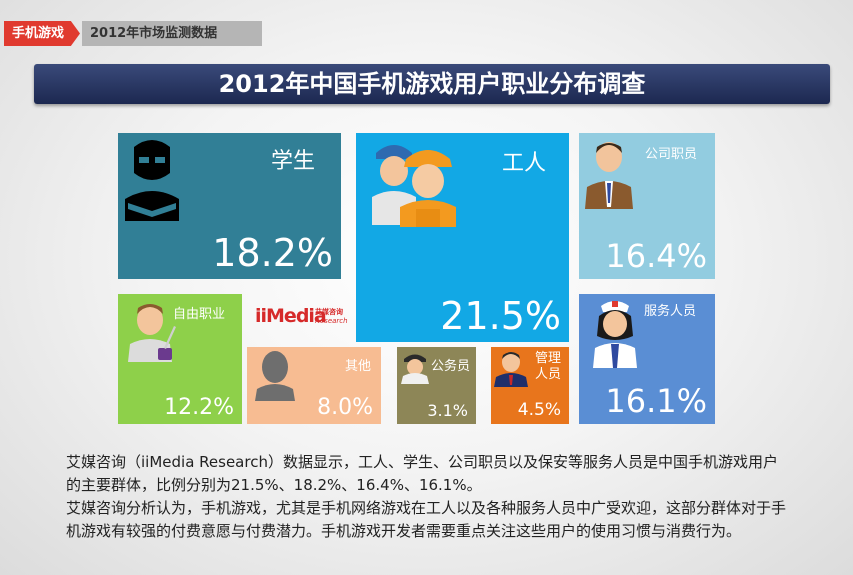  I want to click on tile-manager: 管理人员 4.5%, so click(530, 385).